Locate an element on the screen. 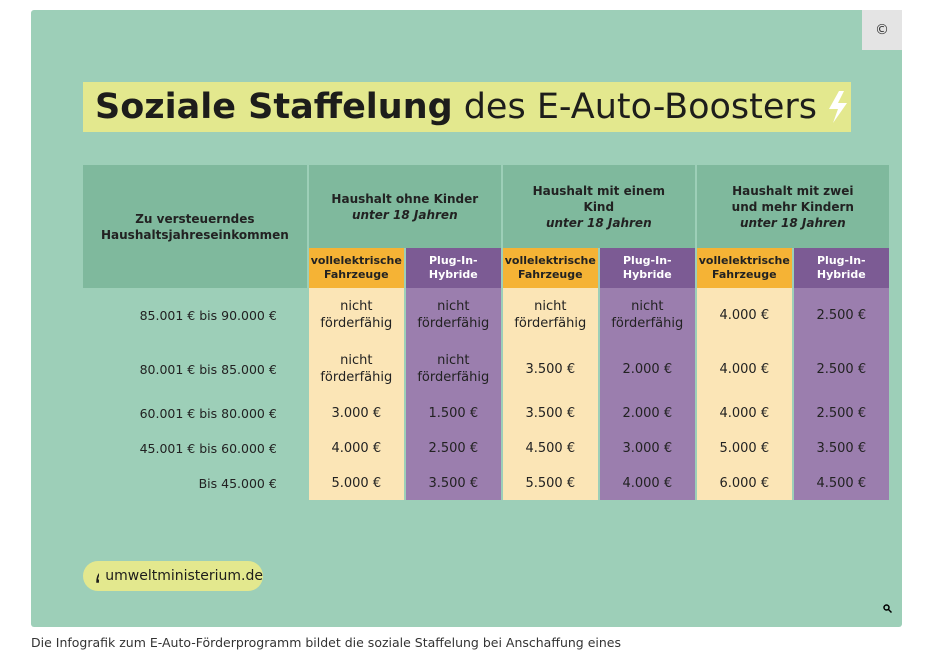 This screenshot has width=936, height=658. copyright-button: © is located at coordinates (882, 30).